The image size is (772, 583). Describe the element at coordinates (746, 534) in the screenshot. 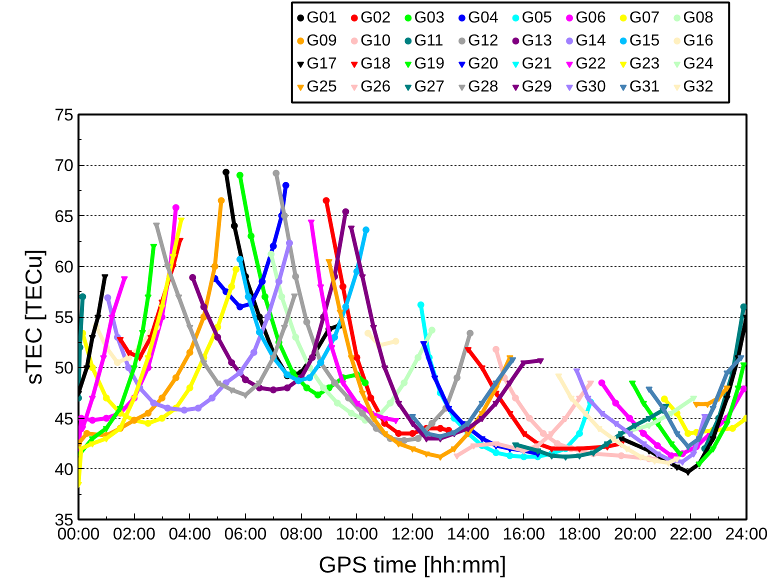

I see `x-tick-label: 24:00` at that location.